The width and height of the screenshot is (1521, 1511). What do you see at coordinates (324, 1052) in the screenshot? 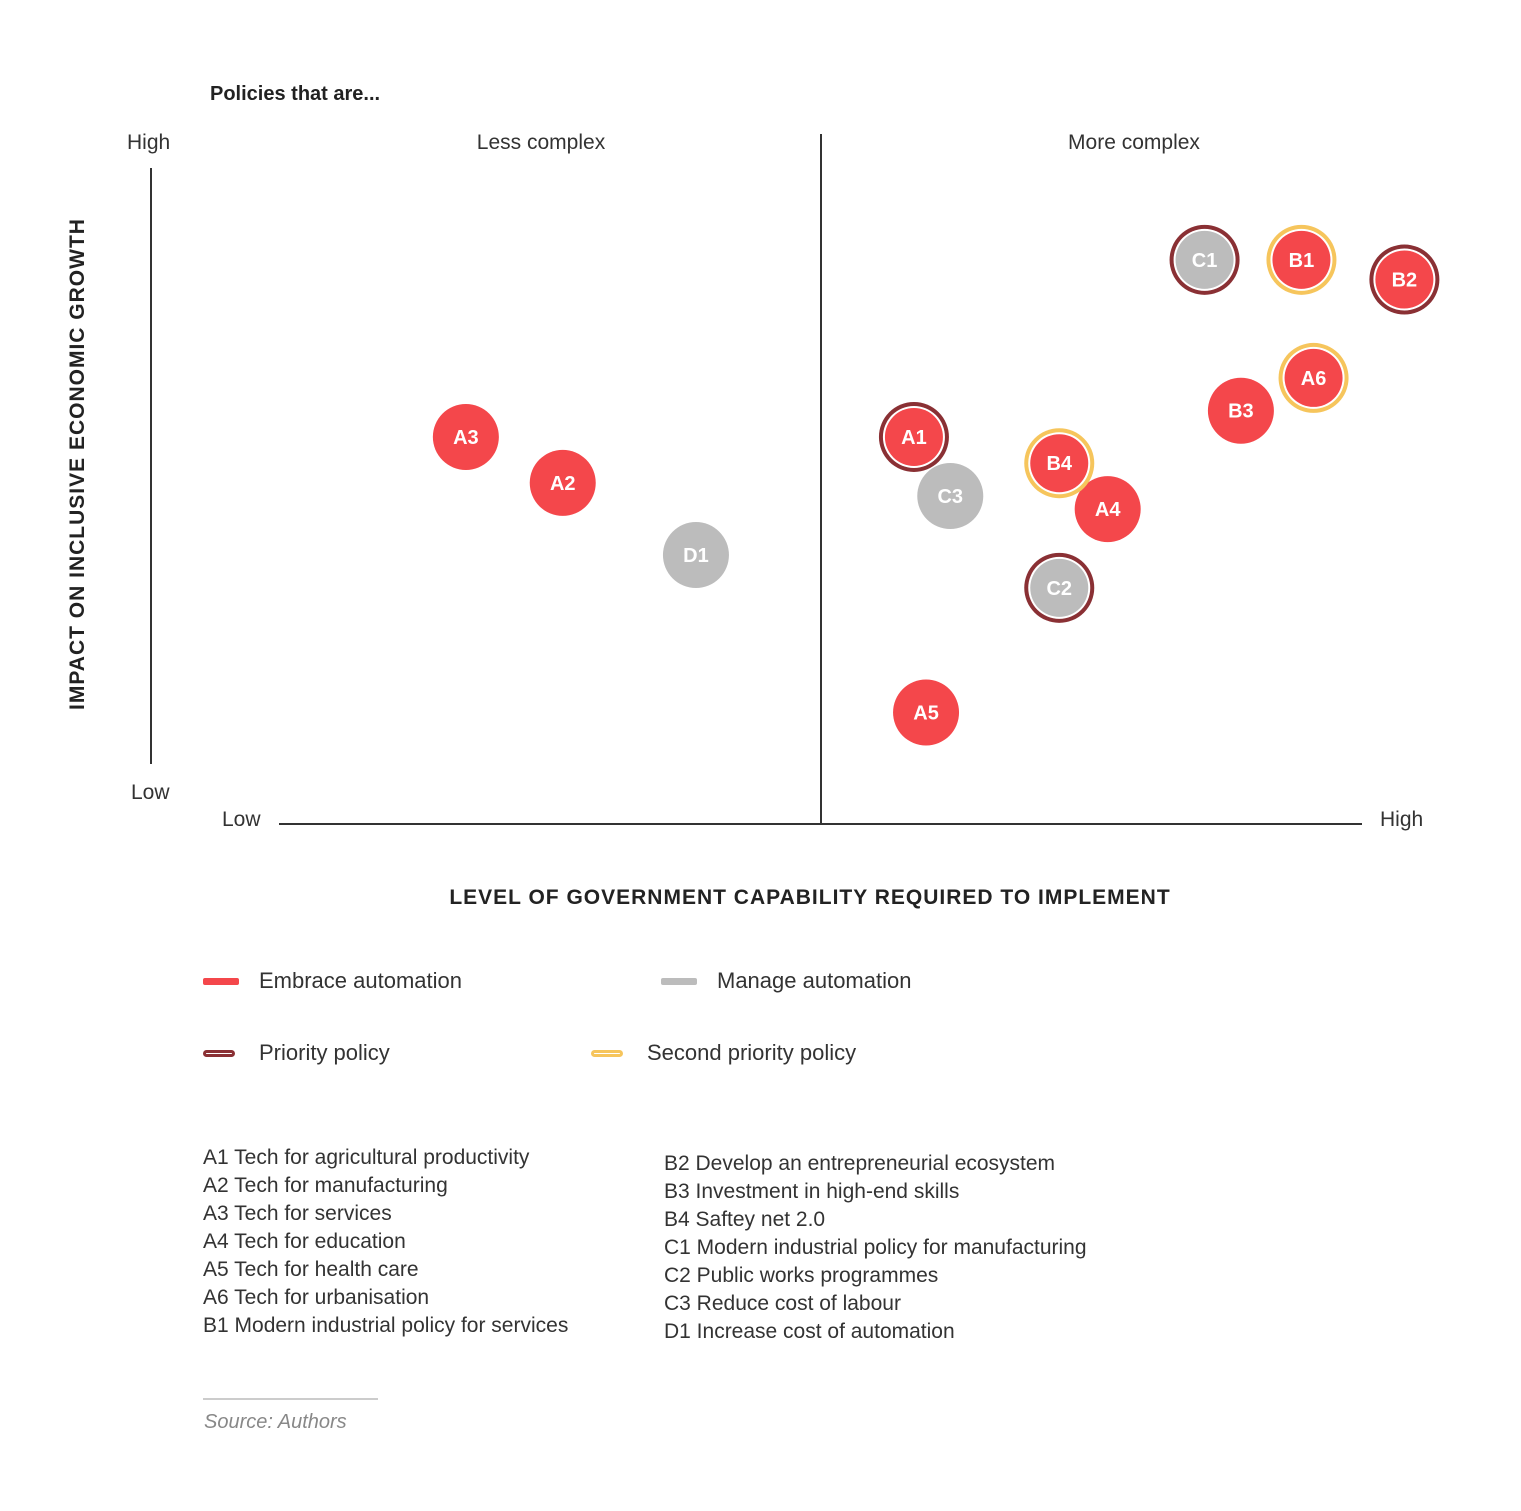
I see `legend-priority-label: Priority policy` at bounding box center [324, 1052].